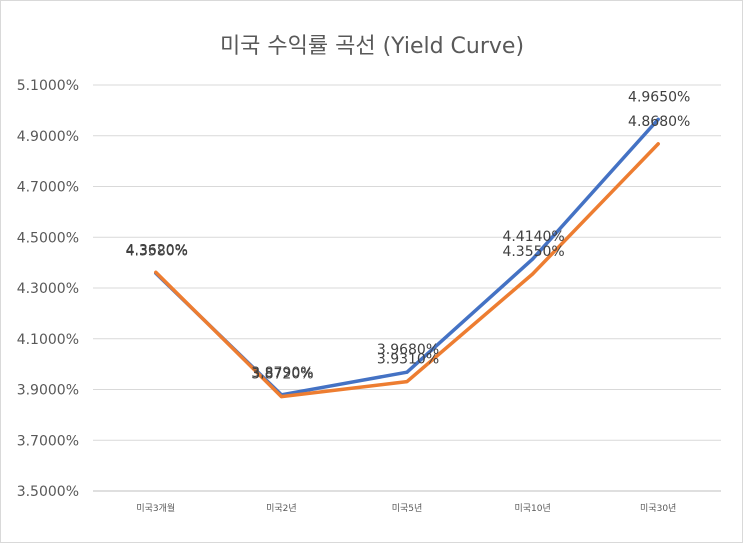 The image size is (743, 543). Describe the element at coordinates (408, 350) in the screenshot. I see `data-label: 3.9680%` at that location.